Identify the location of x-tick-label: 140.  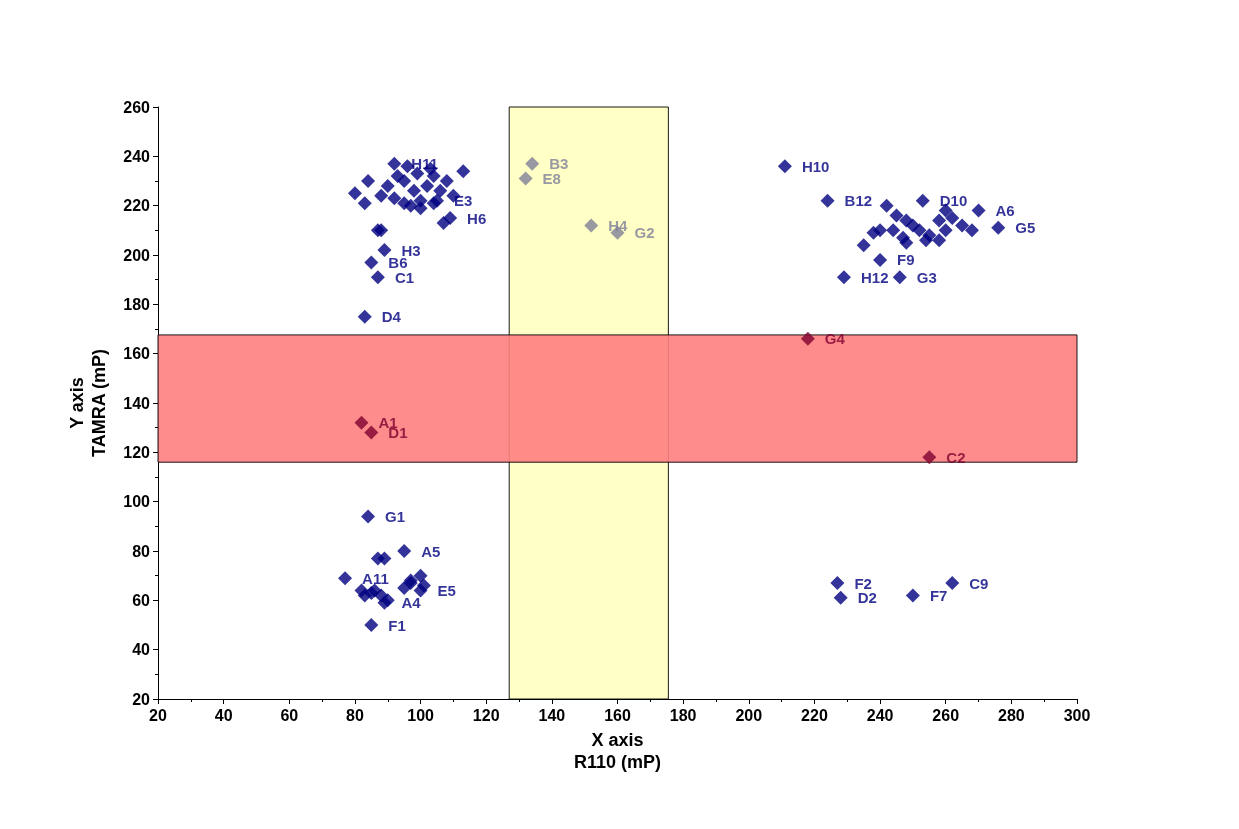
(552, 715).